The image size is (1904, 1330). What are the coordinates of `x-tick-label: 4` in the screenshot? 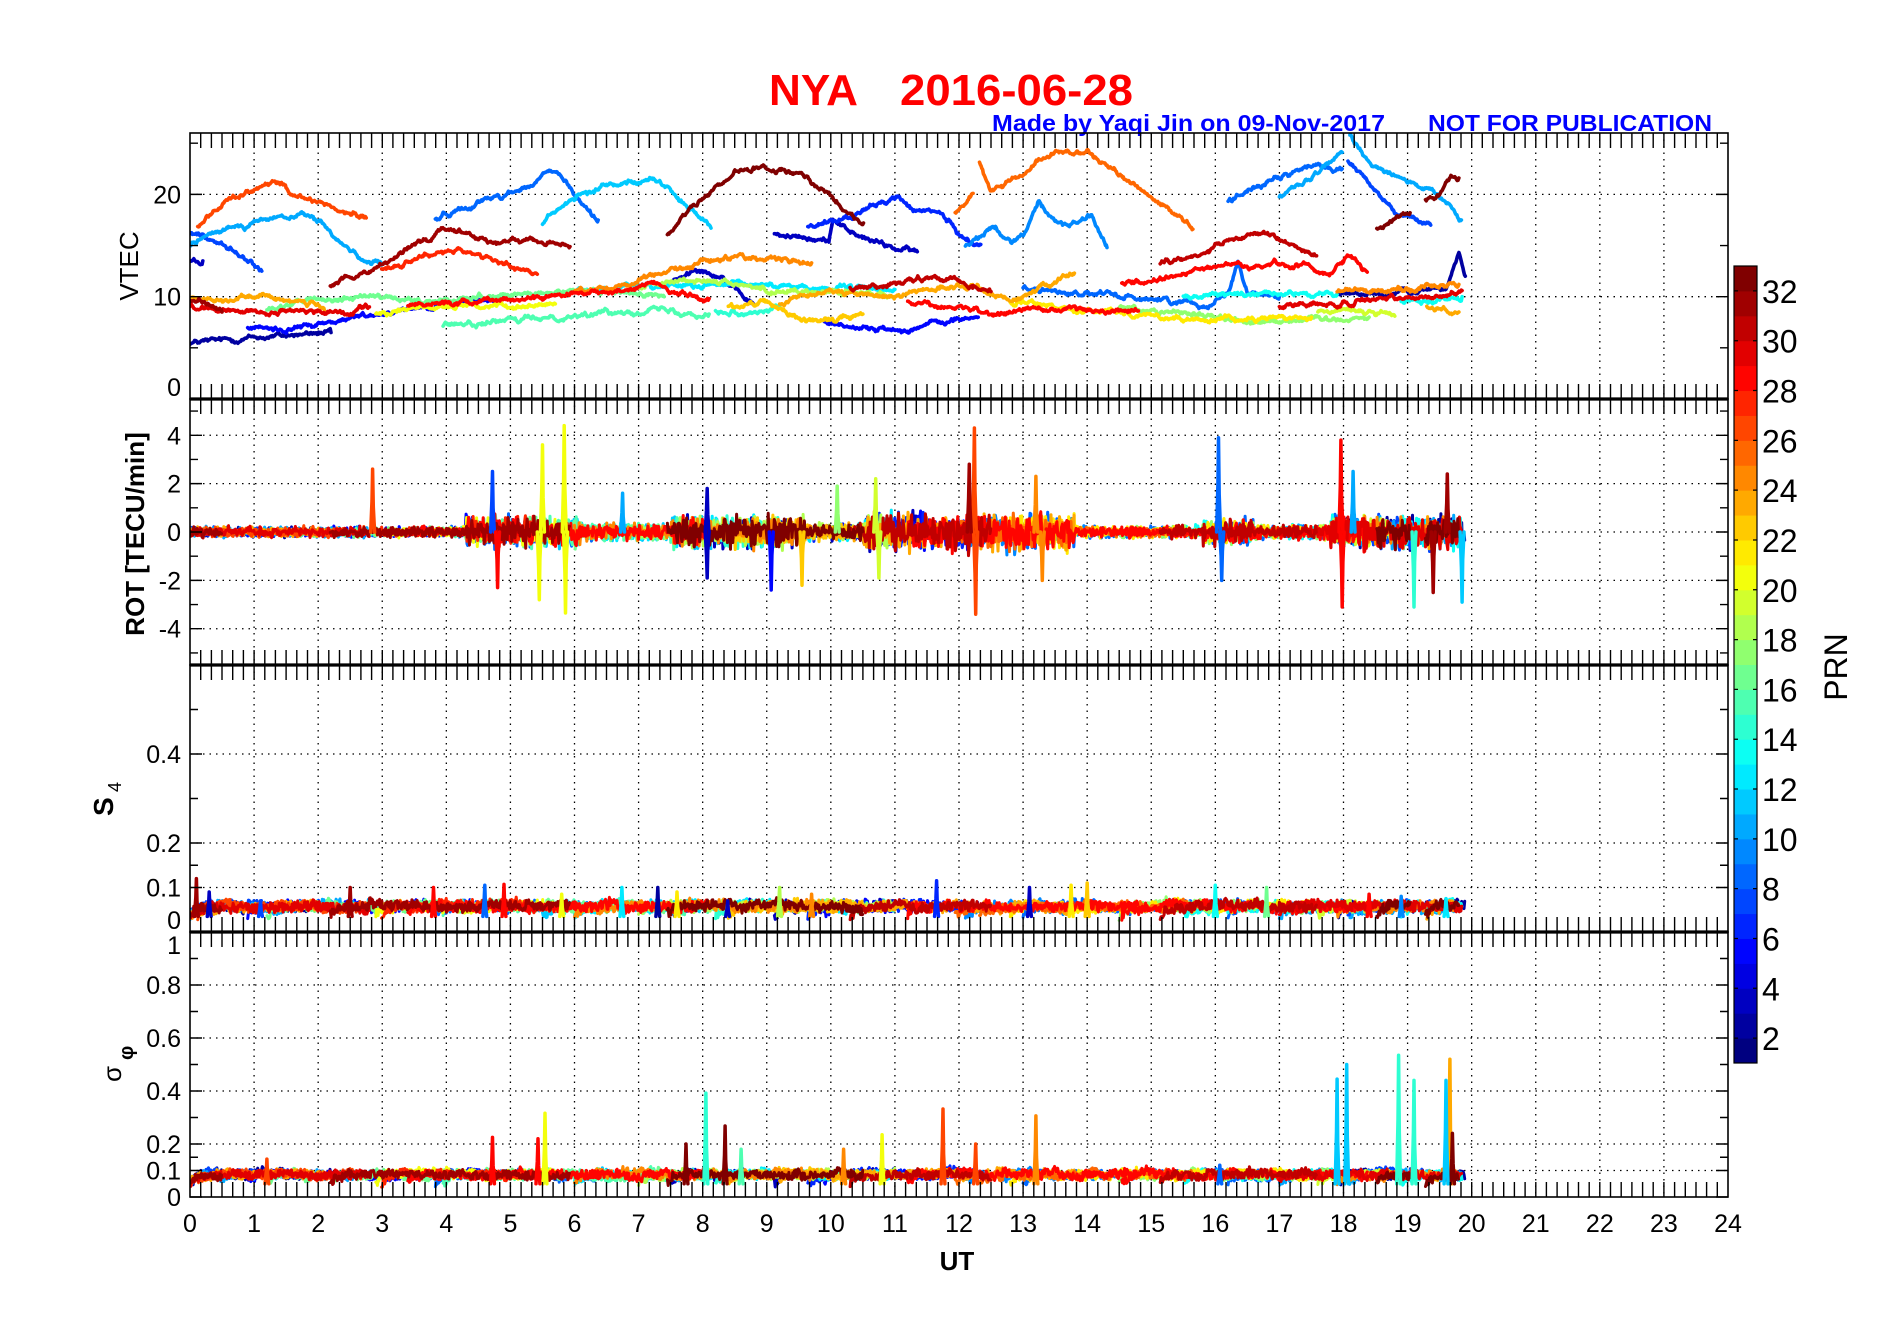 It's located at (446, 1224).